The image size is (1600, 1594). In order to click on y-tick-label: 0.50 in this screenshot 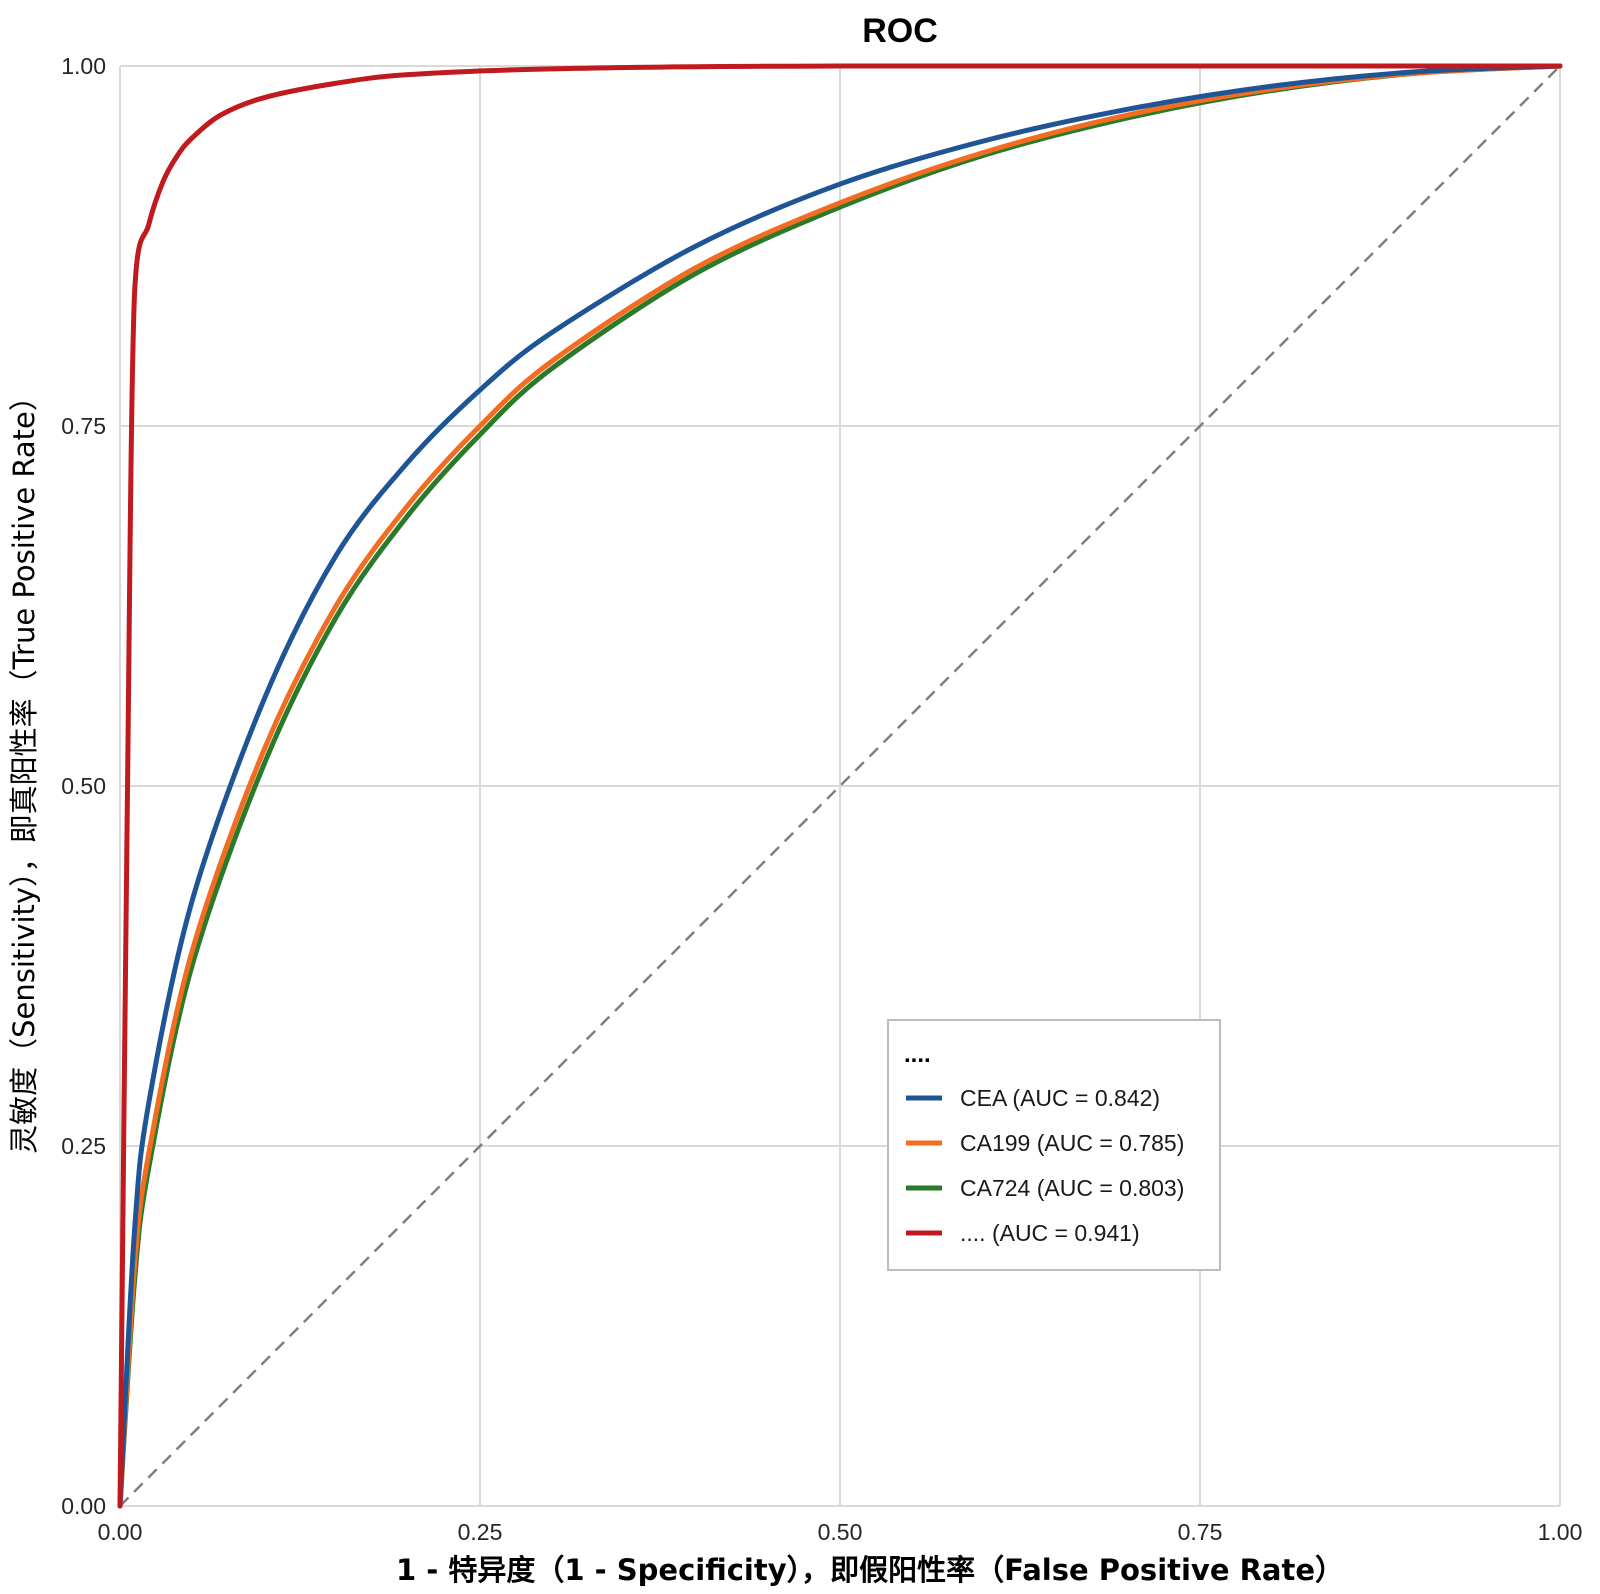, I will do `click(83, 786)`.